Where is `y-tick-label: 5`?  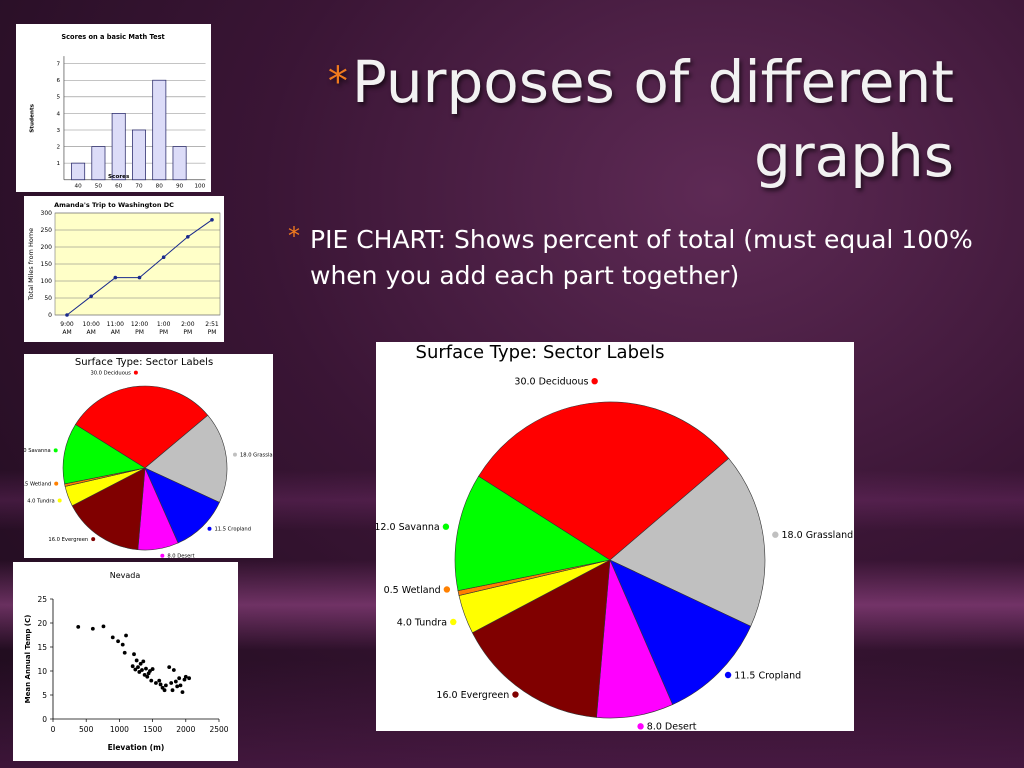 y-tick-label: 5 is located at coordinates (44, 695).